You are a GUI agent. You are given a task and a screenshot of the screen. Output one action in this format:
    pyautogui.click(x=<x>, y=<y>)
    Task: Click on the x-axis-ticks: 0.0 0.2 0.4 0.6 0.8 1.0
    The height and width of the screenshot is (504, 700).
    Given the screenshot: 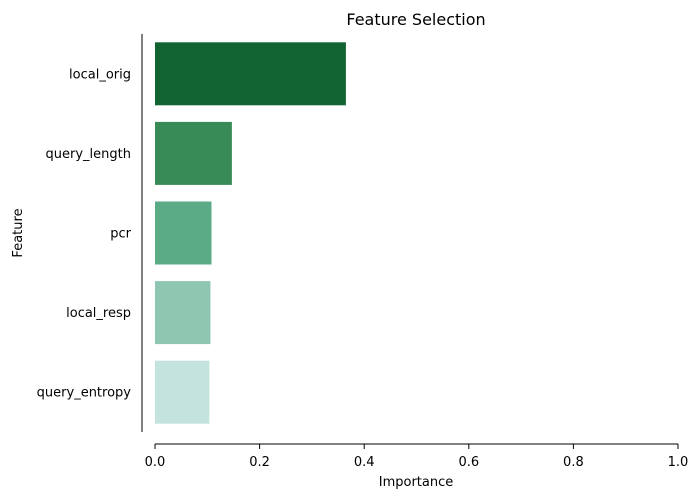 What is the action you would take?
    pyautogui.click(x=417, y=457)
    